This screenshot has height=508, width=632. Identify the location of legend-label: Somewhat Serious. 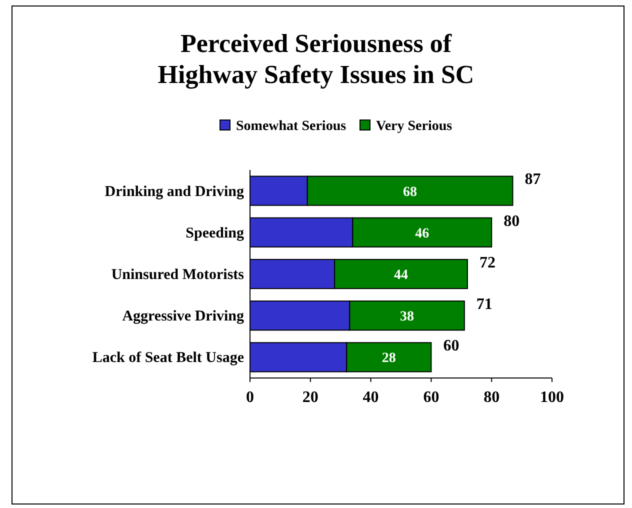
(291, 126).